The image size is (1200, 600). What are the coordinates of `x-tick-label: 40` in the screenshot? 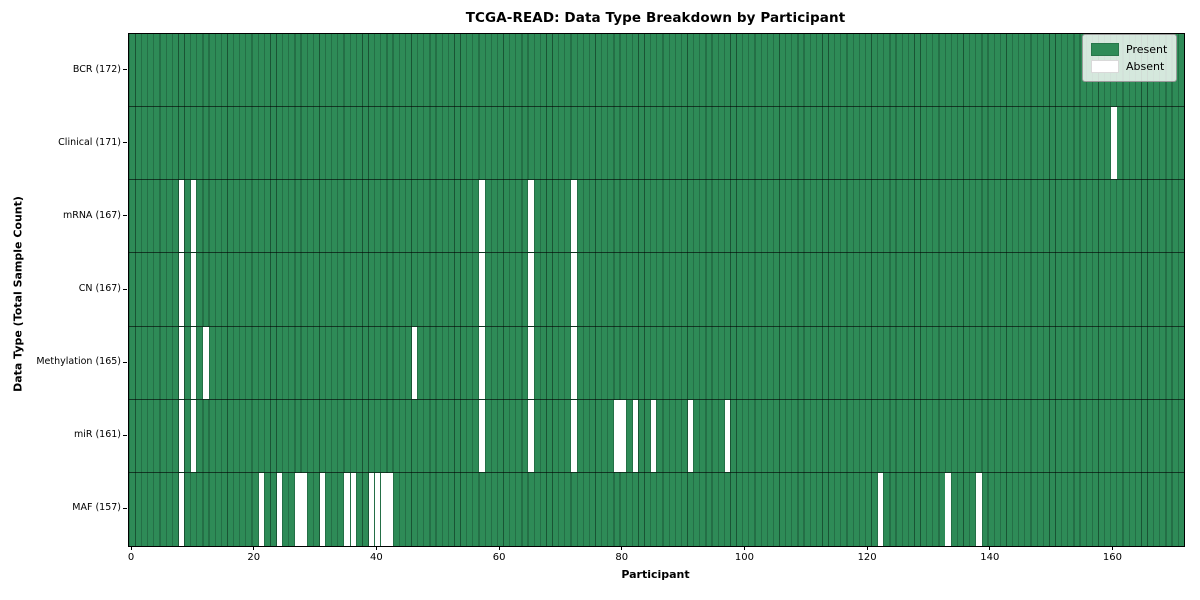 It's located at (376, 557).